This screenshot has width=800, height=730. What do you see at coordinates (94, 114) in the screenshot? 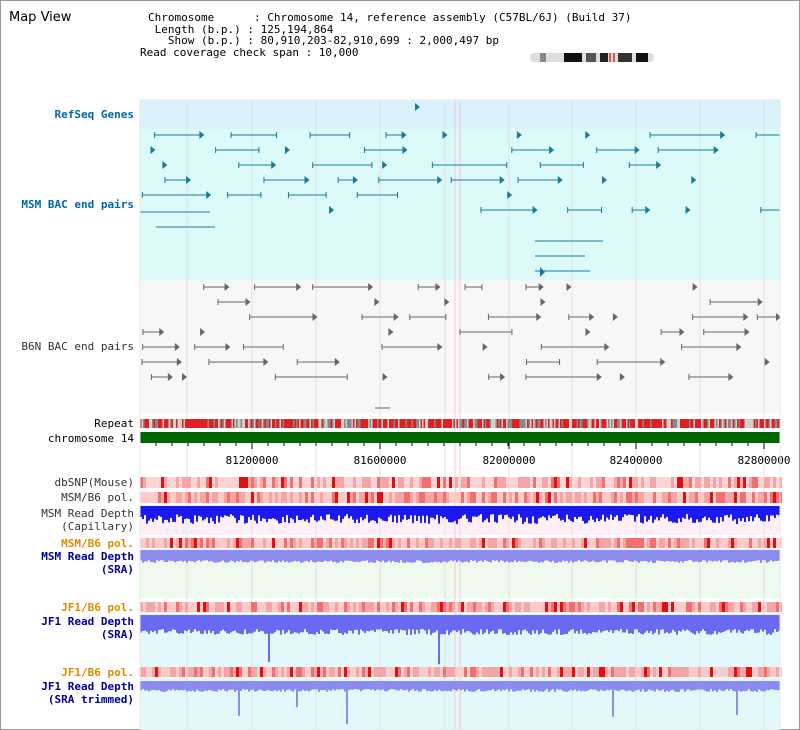
I see `track-label-refseq: RefSeq Genes` at bounding box center [94, 114].